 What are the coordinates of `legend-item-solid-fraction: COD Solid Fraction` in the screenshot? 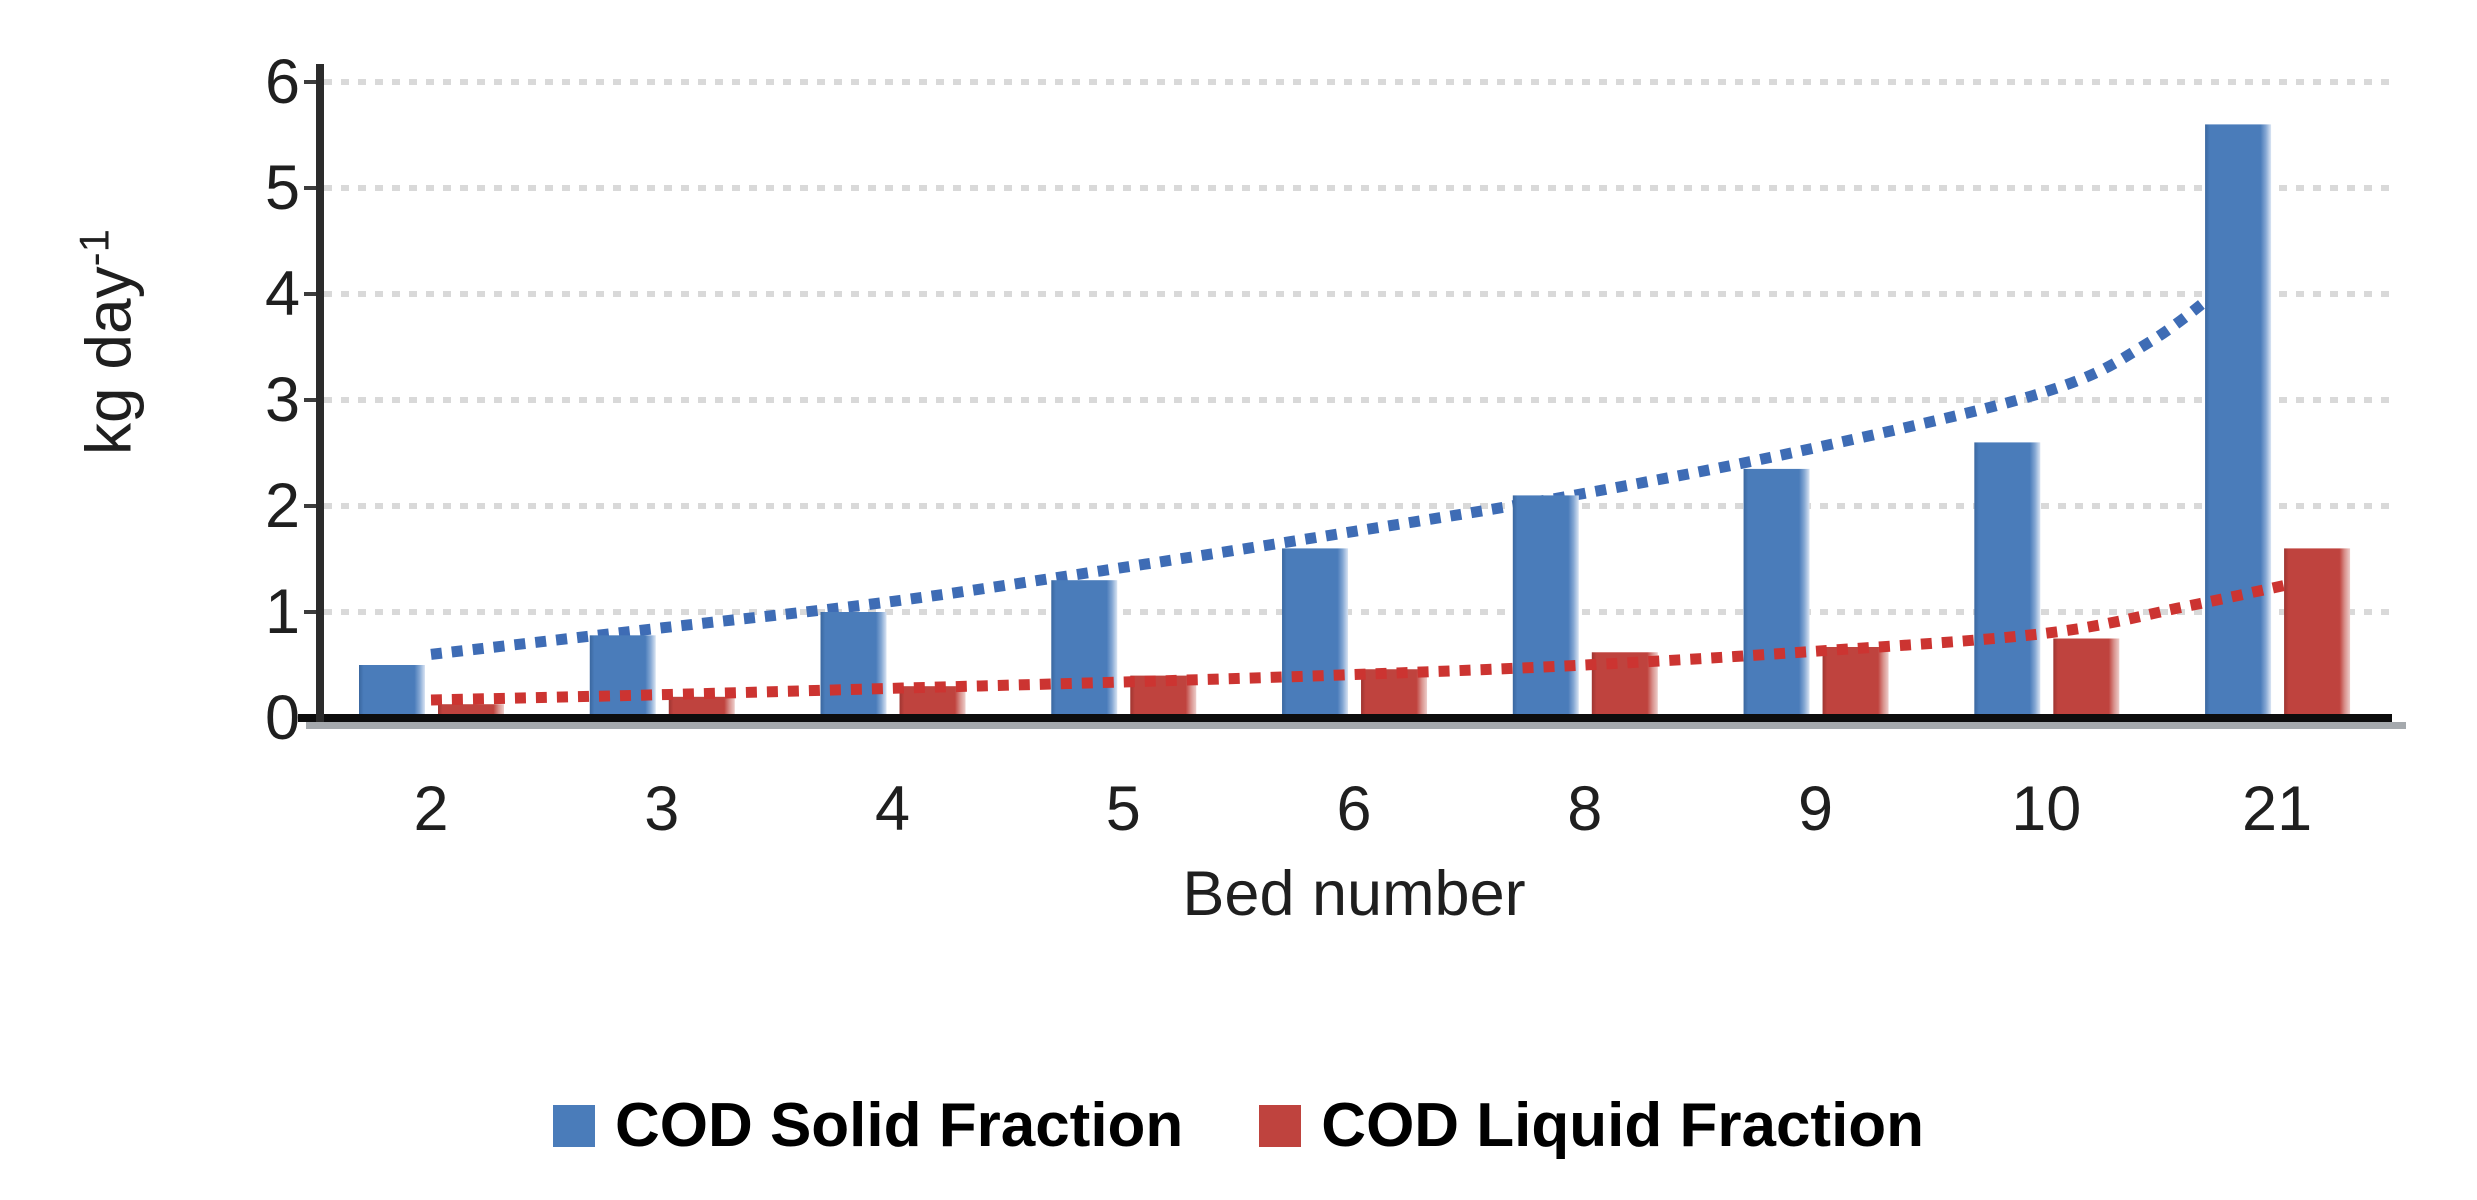 It's located at (868, 1125).